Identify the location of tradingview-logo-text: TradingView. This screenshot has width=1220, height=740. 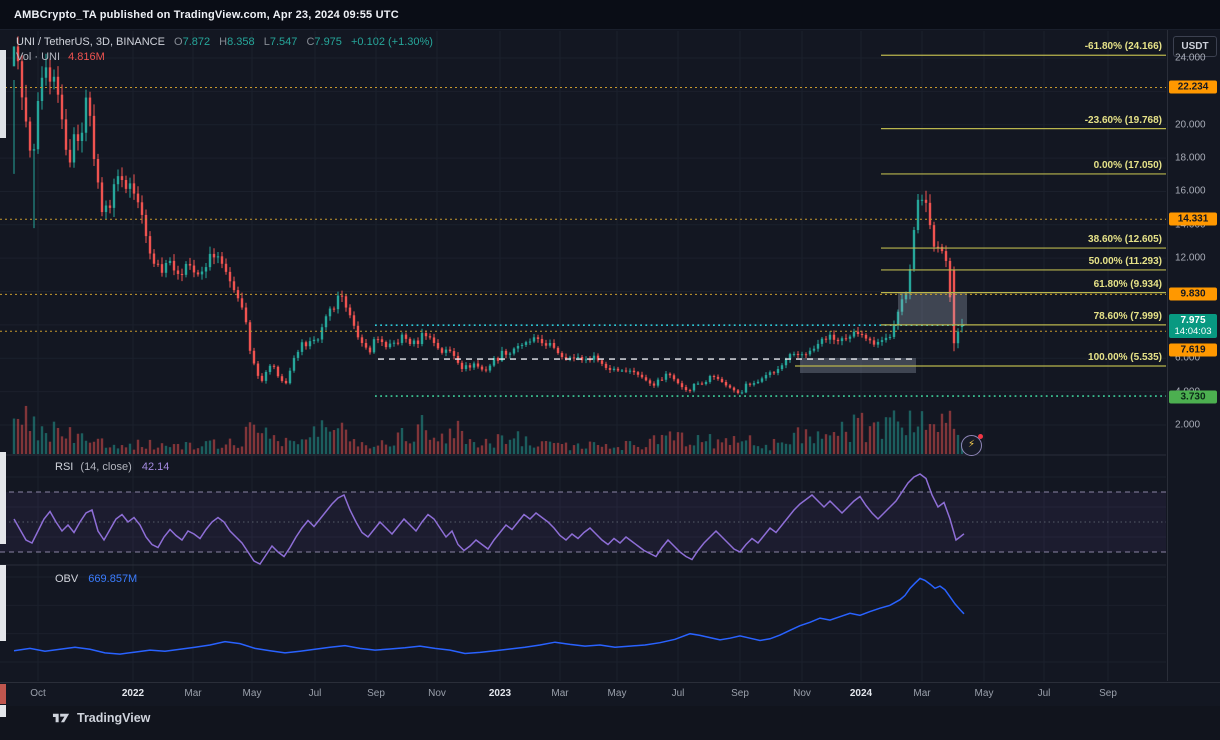
(114, 718).